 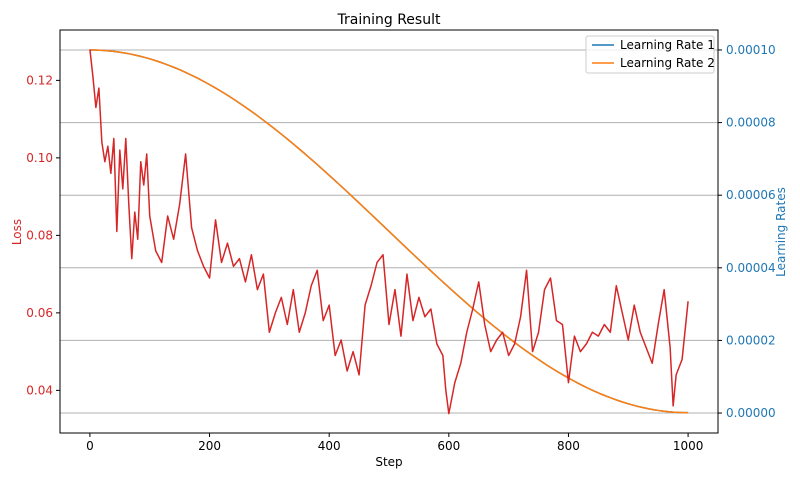 I want to click on y-left-tick-label-0: 0.04, so click(x=39, y=390).